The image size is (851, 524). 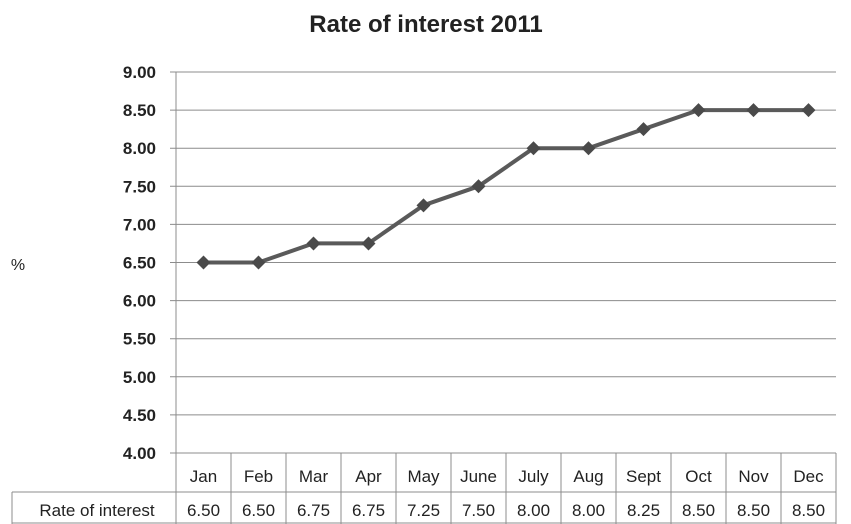 What do you see at coordinates (643, 476) in the screenshot?
I see `x-tick-label: Sept` at bounding box center [643, 476].